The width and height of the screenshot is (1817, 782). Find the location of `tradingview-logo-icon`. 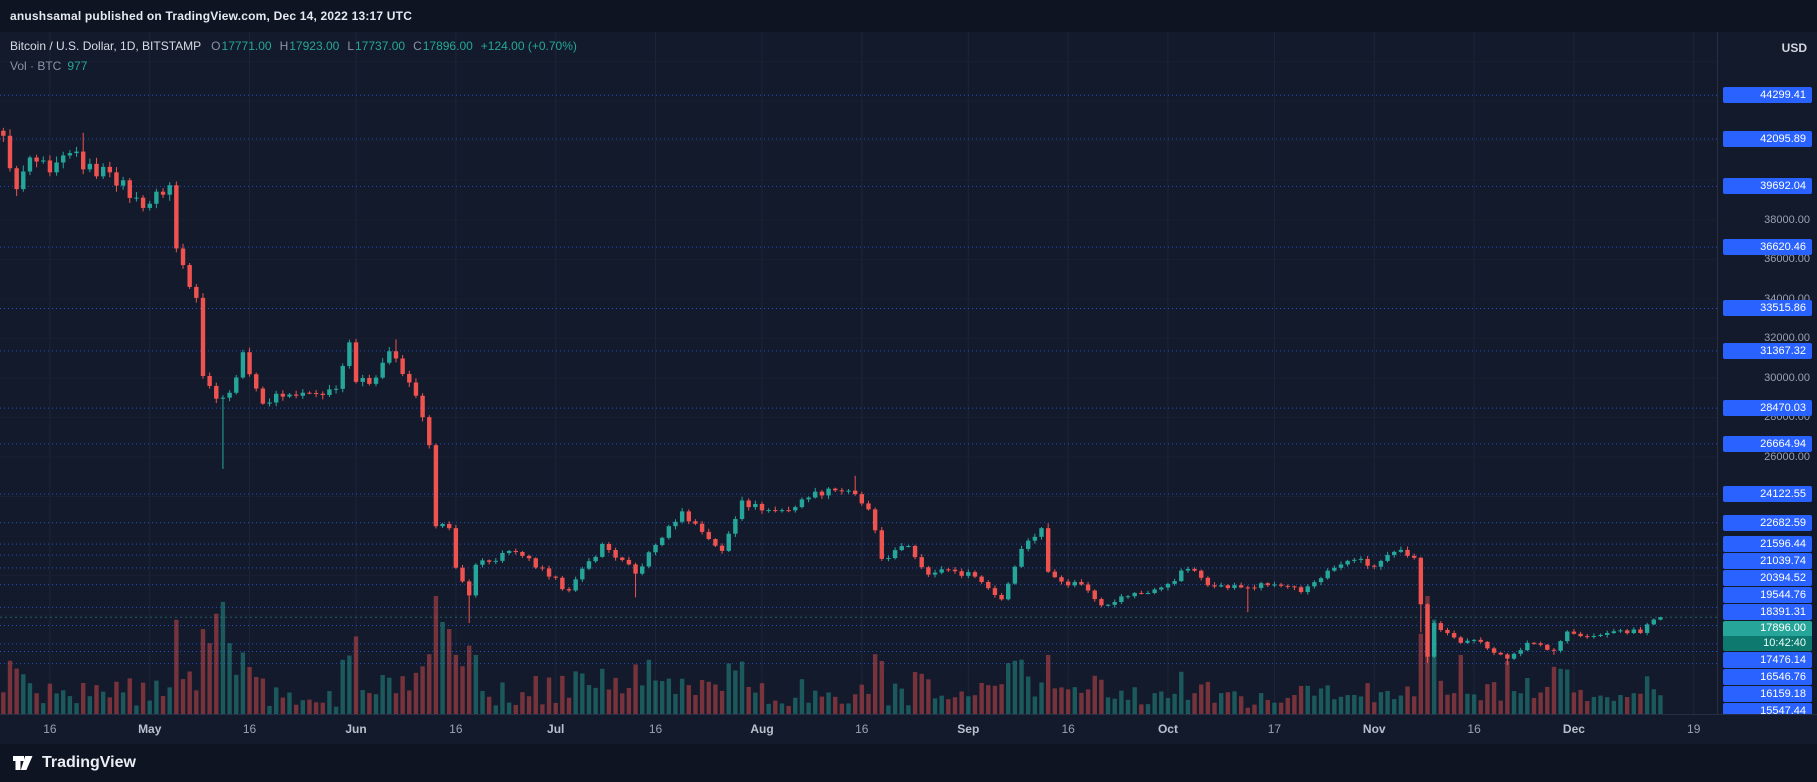

tradingview-logo-icon is located at coordinates (23, 763).